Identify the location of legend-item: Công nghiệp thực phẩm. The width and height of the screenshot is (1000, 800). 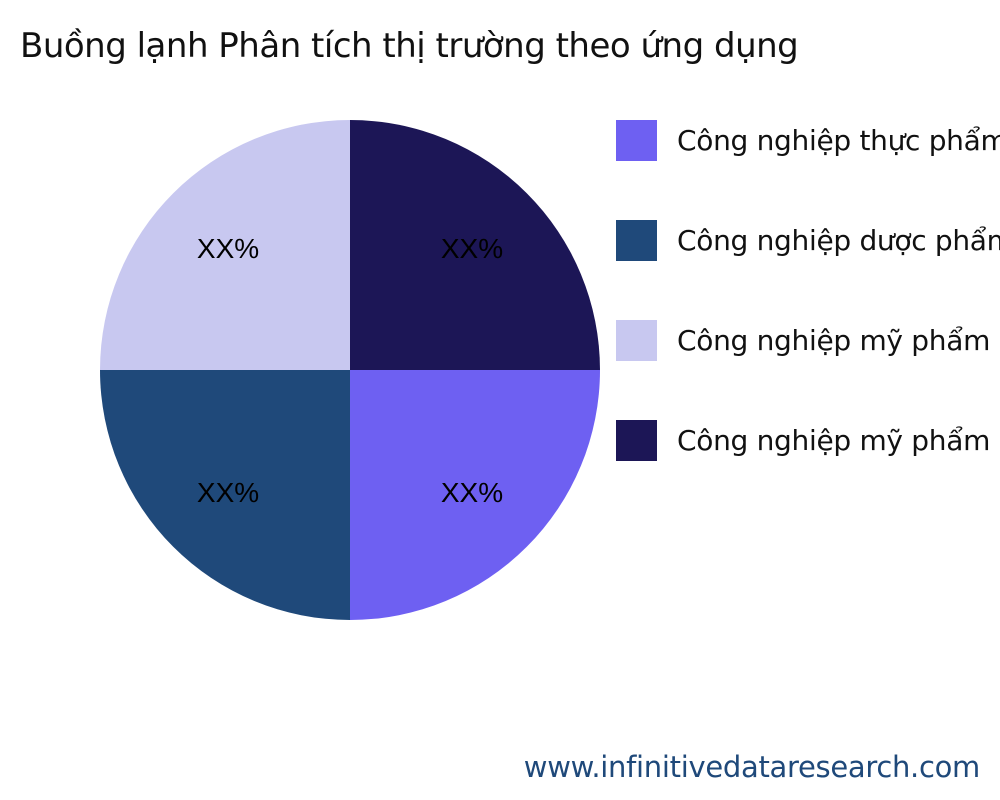
(808, 140).